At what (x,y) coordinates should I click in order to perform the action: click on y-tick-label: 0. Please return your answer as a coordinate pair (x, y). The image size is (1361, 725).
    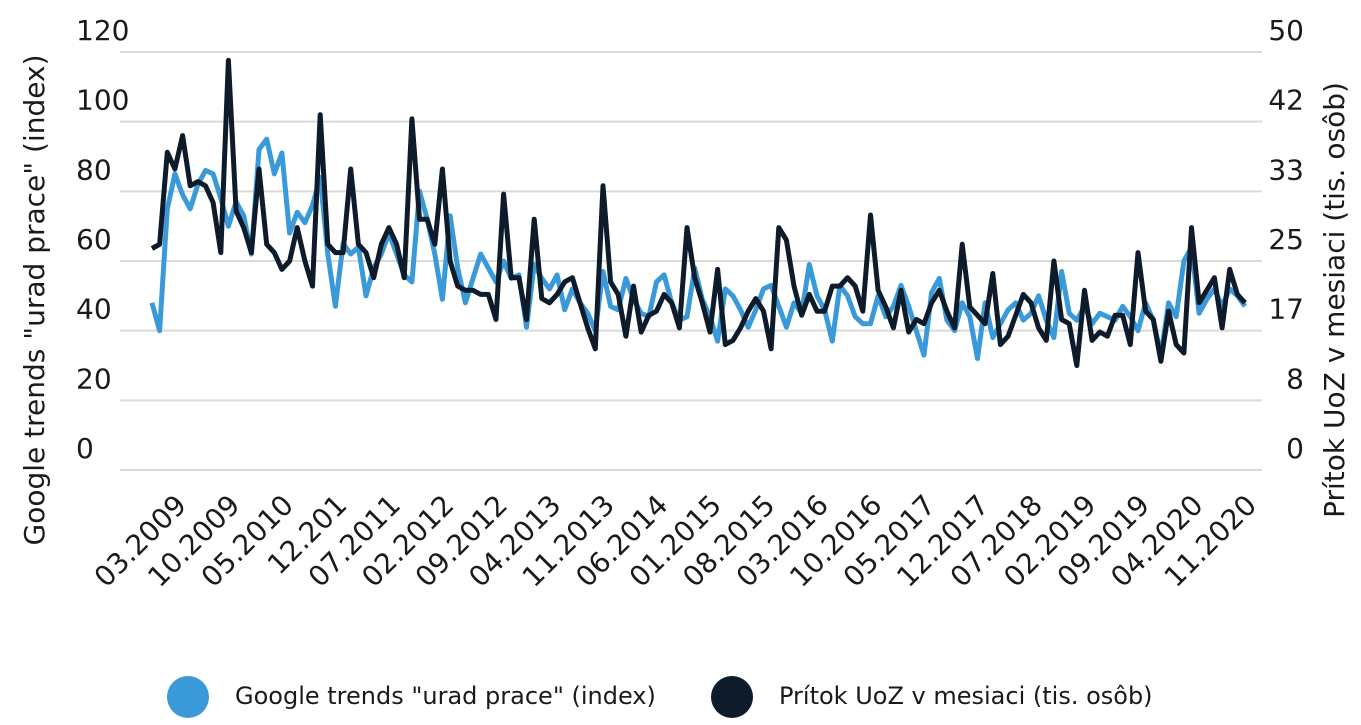
    Looking at the image, I should click on (85, 448).